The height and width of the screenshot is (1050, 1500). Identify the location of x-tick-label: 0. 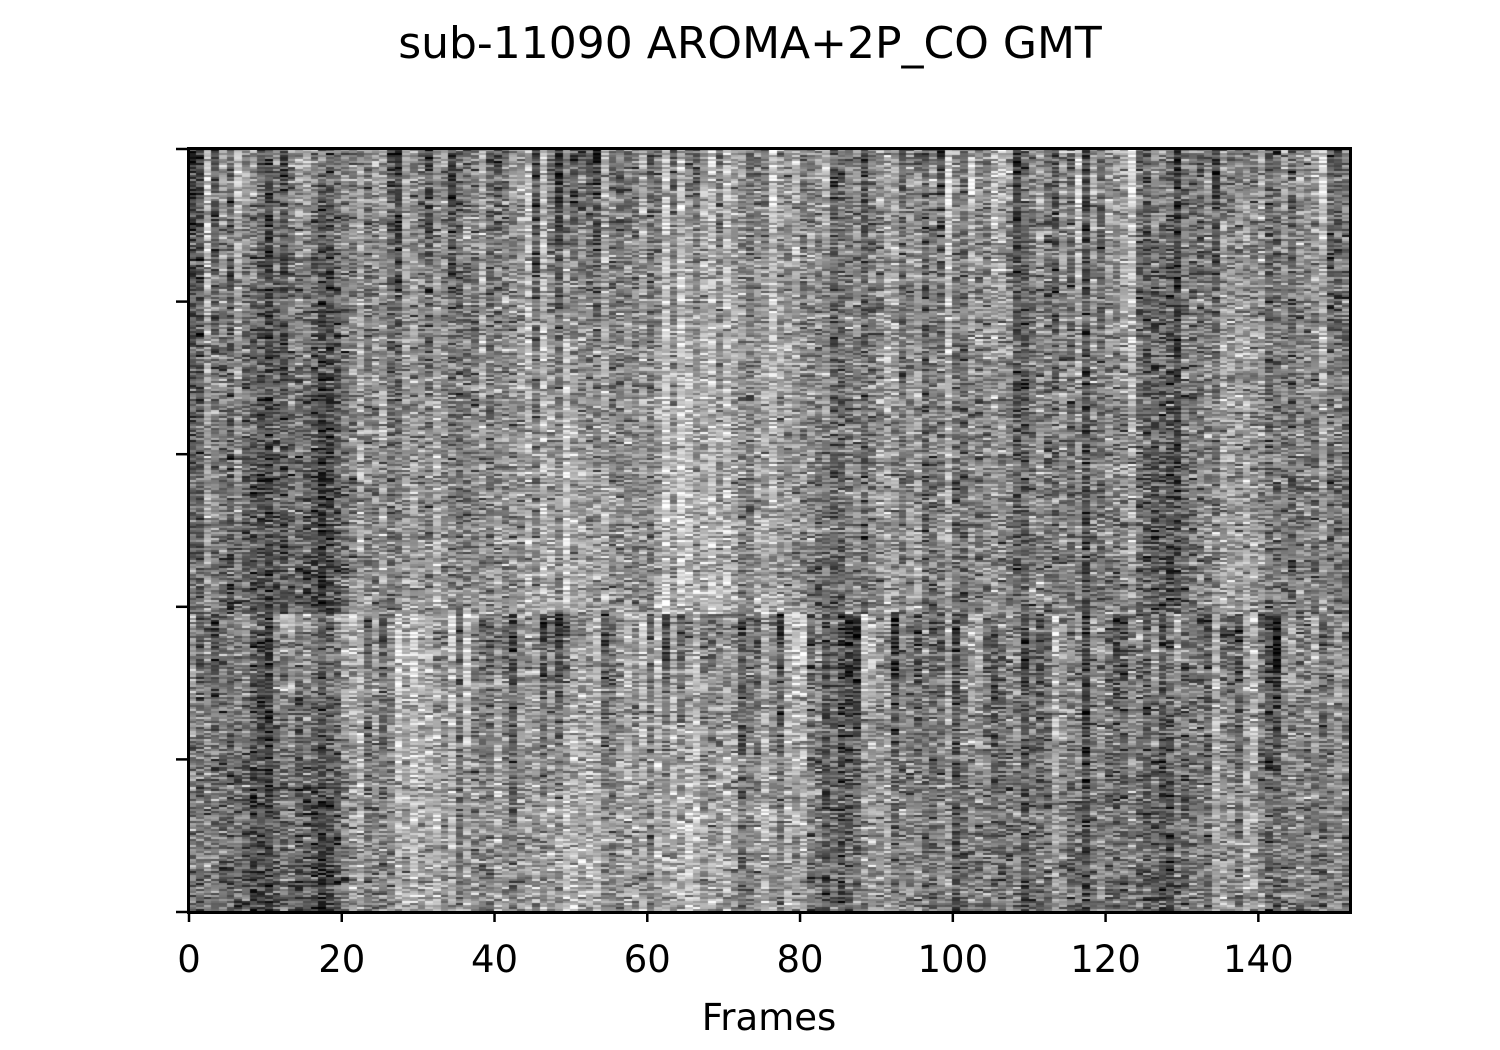
(189, 959).